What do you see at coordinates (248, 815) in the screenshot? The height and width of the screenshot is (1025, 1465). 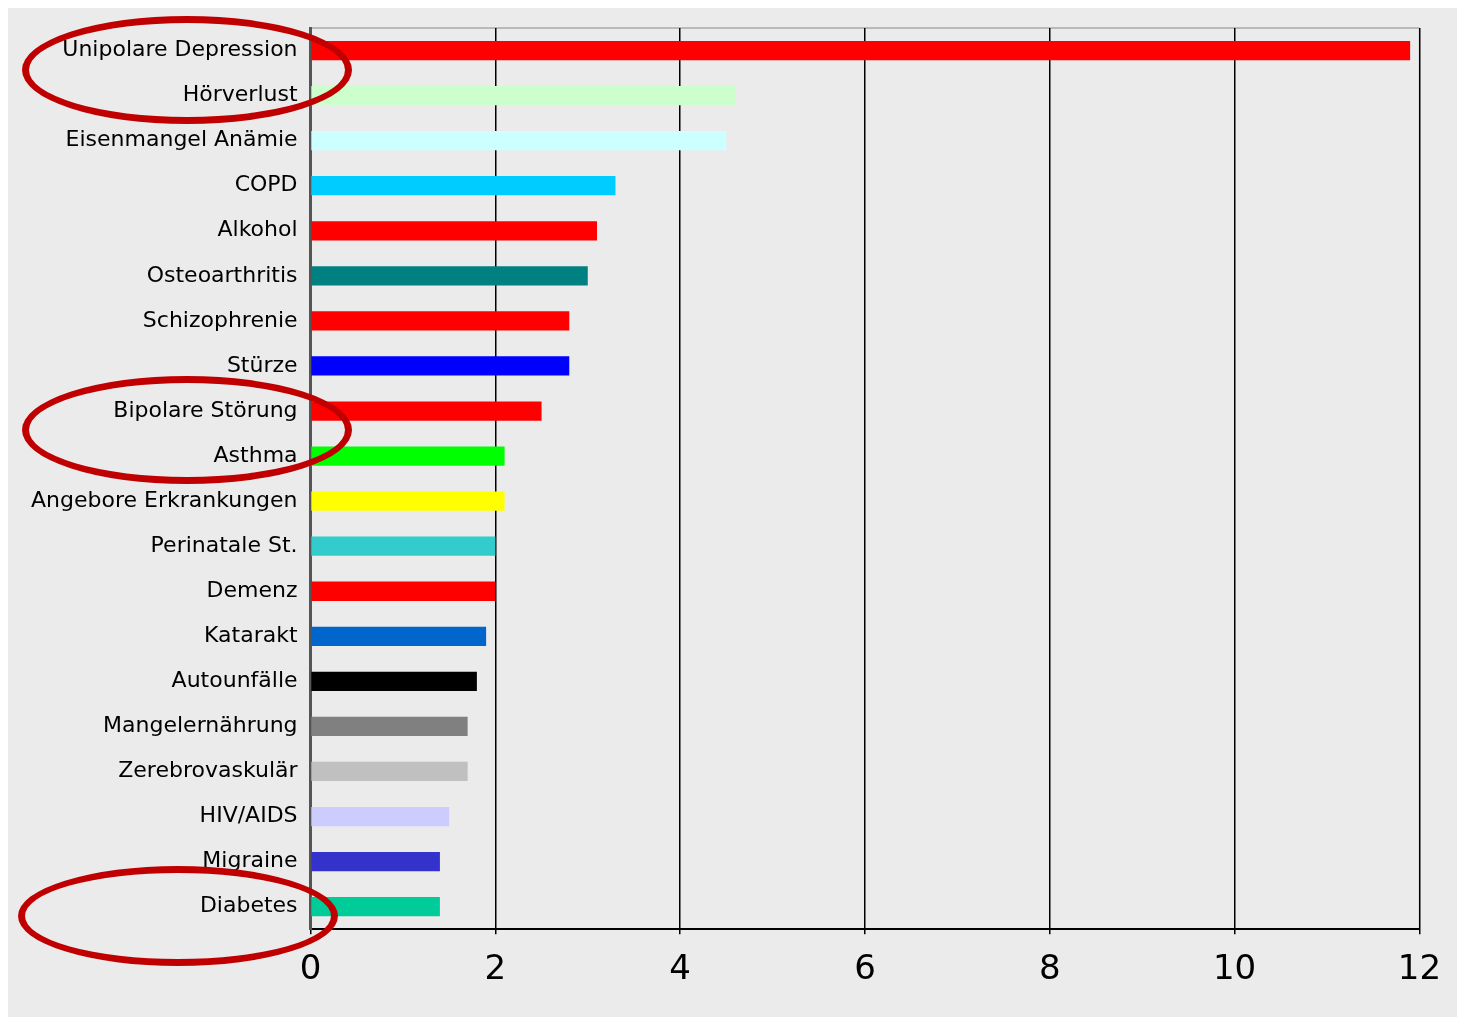 I see `y-tick-label: HIV/AIDS` at bounding box center [248, 815].